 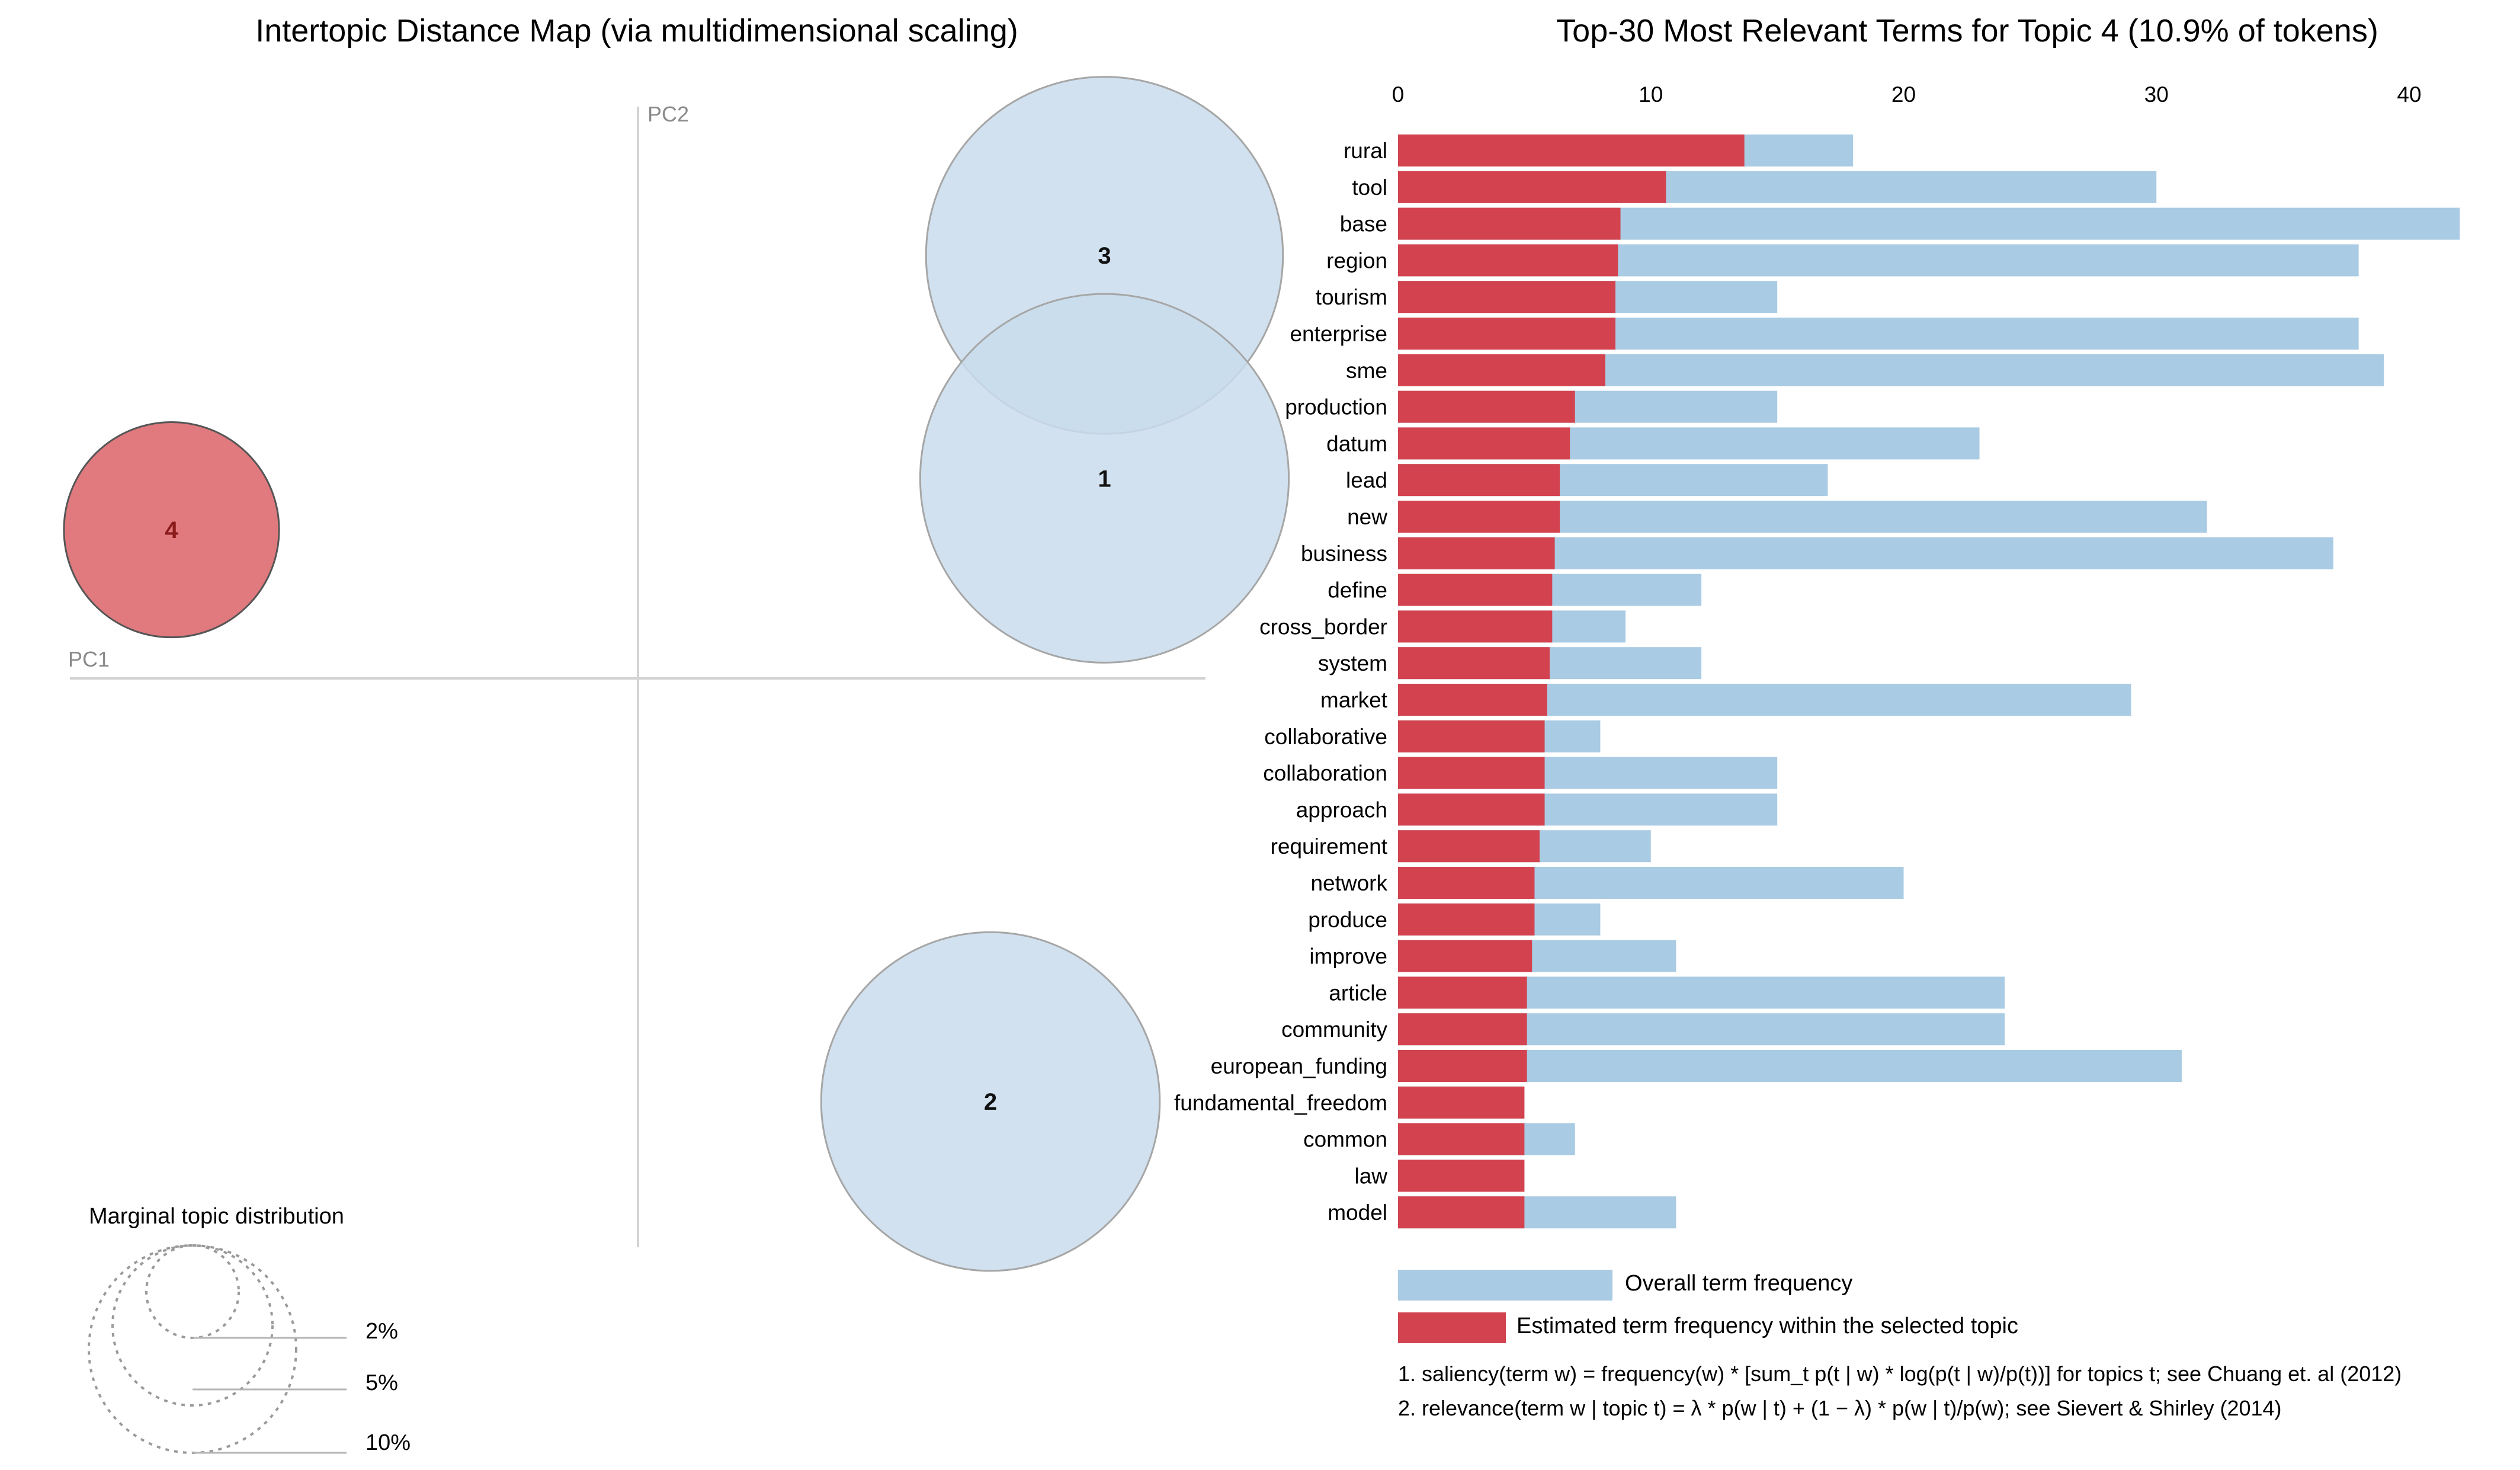 What do you see at coordinates (2409, 94) in the screenshot?
I see `x-tick-4: 40` at bounding box center [2409, 94].